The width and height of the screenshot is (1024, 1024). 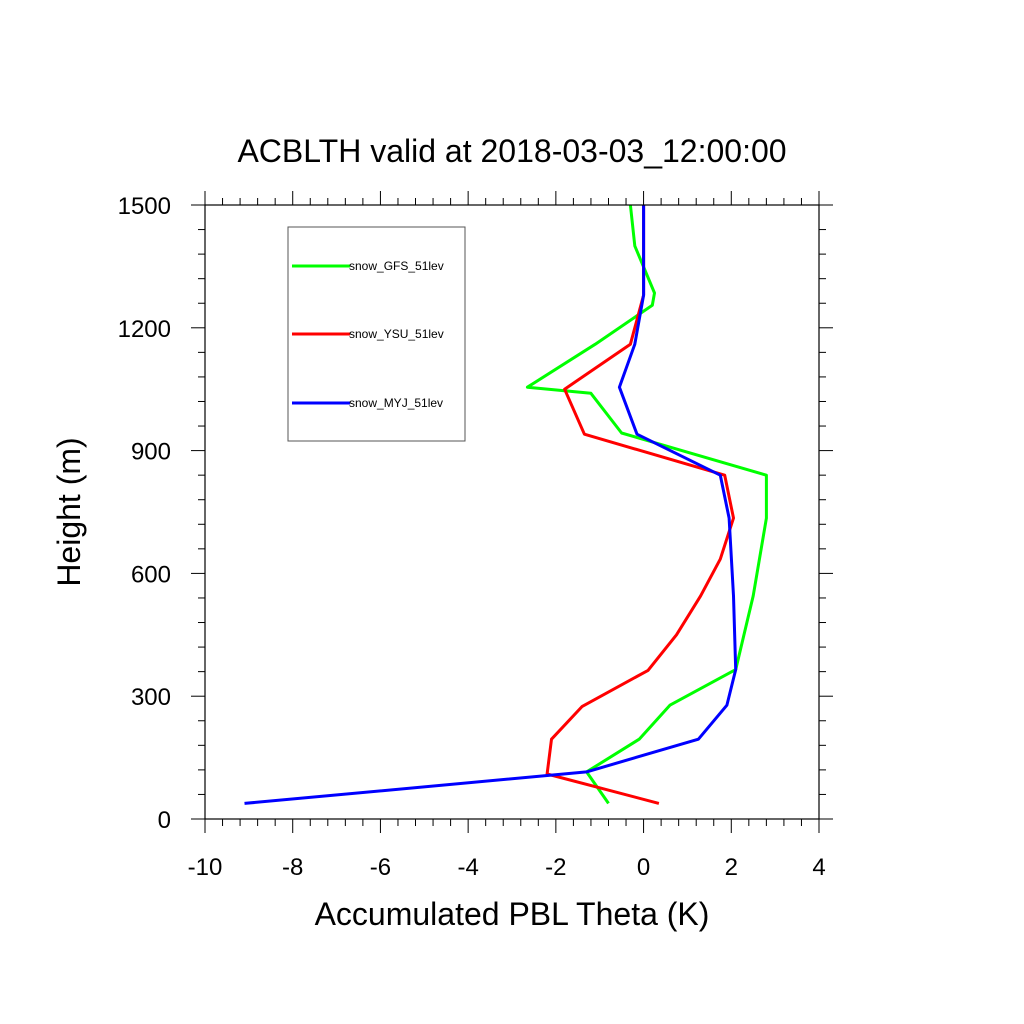 What do you see at coordinates (643, 867) in the screenshot?
I see `x-tick-label: 0` at bounding box center [643, 867].